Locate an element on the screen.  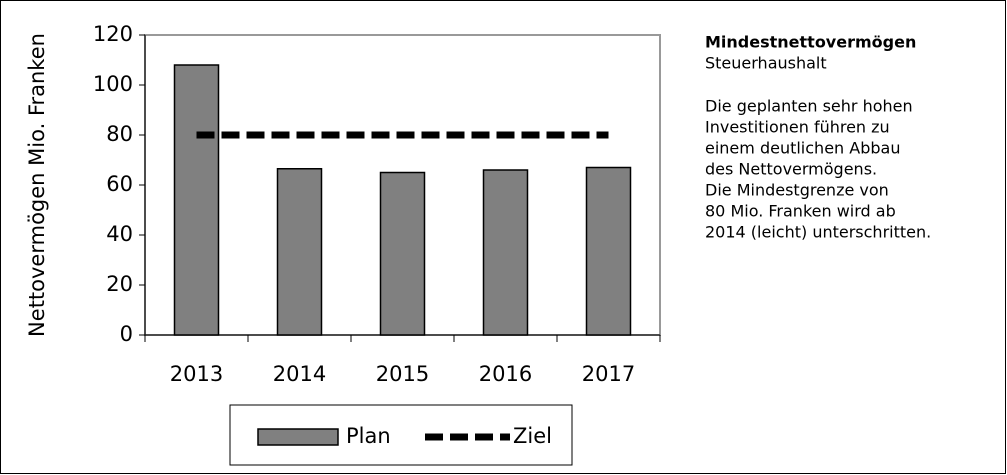
side-text: Die geplanten sehr hohen is located at coordinates (809, 106).